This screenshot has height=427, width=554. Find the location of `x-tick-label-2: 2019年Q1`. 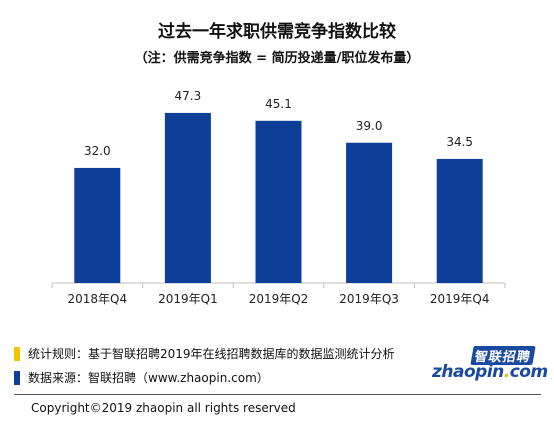

x-tick-label-2: 2019年Q1 is located at coordinates (188, 299).